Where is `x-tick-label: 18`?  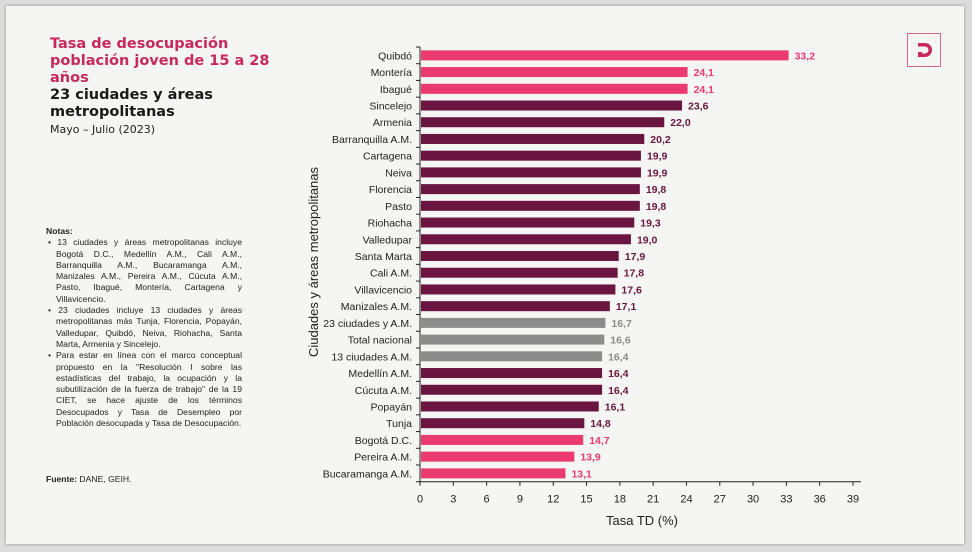
x-tick-label: 18 is located at coordinates (620, 500).